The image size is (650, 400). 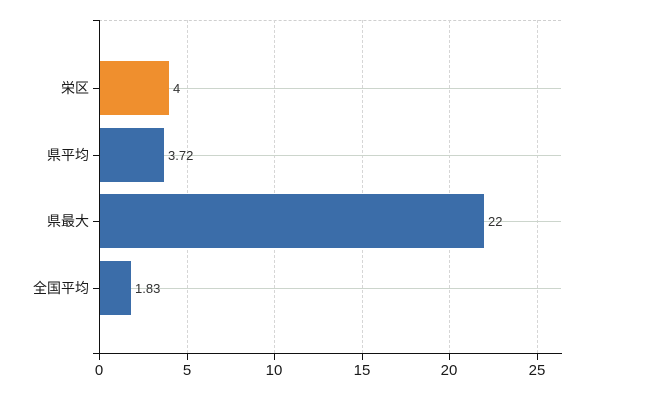 I want to click on bar-value-label: 4, so click(x=177, y=88).